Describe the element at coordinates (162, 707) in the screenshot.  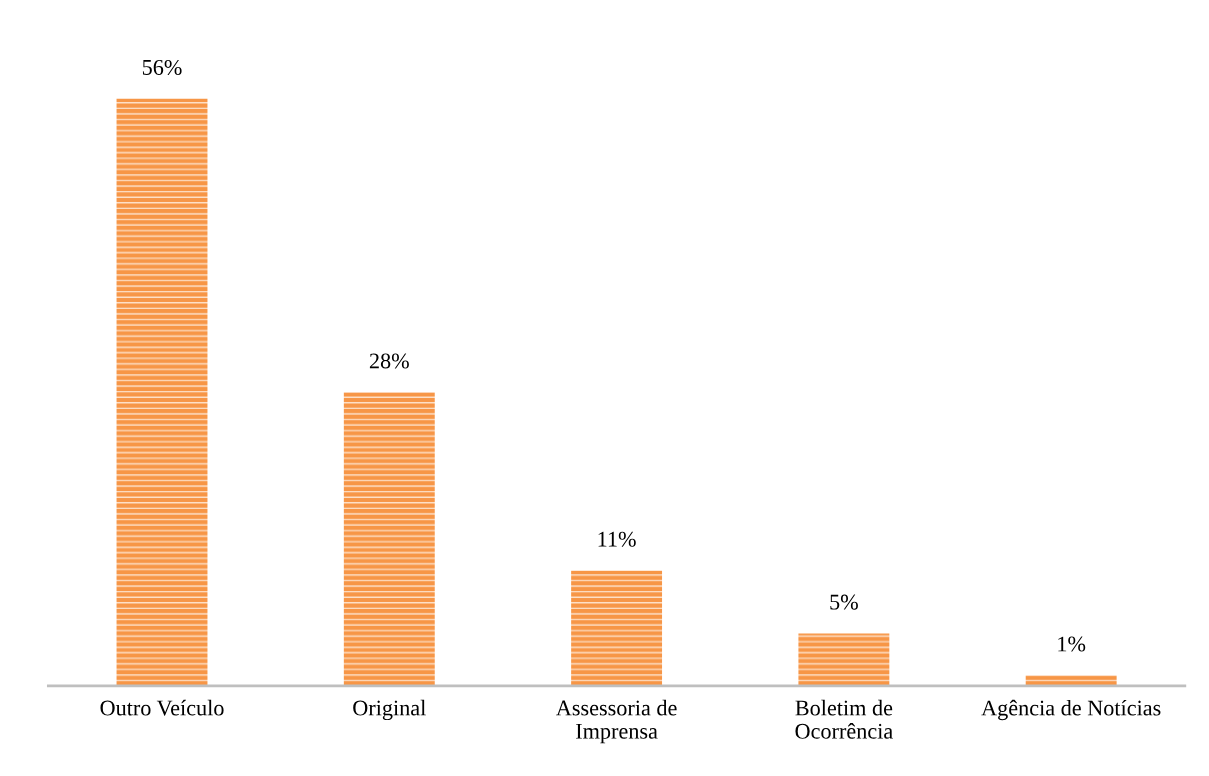
I see `x-tick-label: Outro Veículo` at that location.